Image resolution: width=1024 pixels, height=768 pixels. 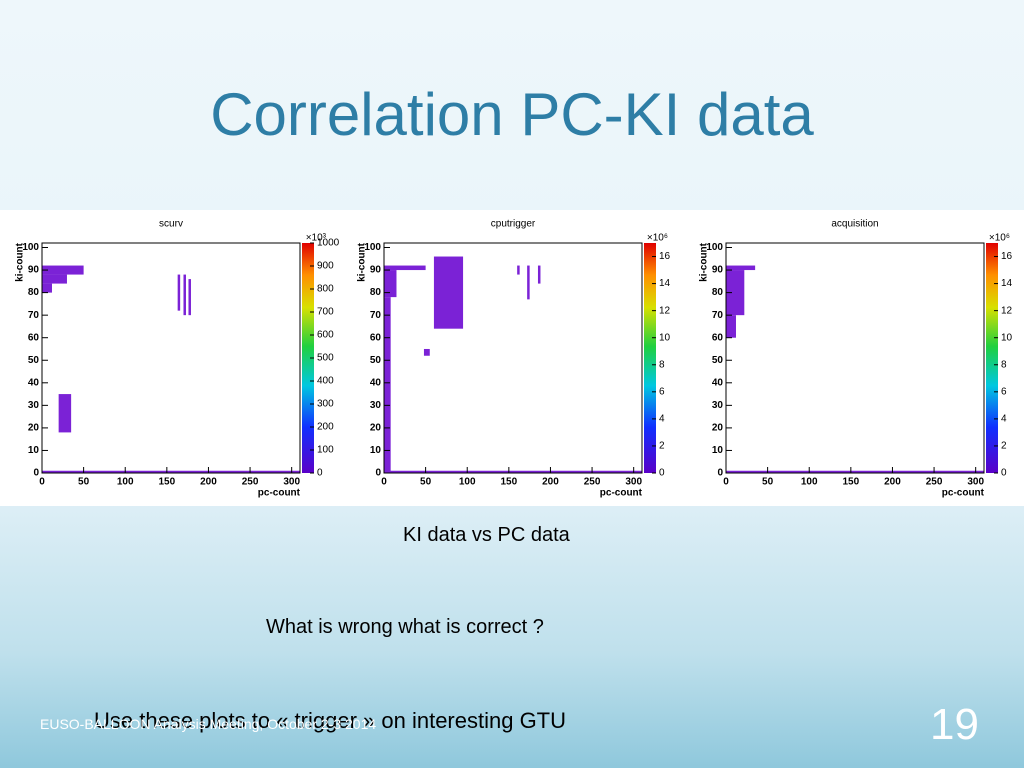 I want to click on color-tick-label: 2, so click(x=662, y=446).